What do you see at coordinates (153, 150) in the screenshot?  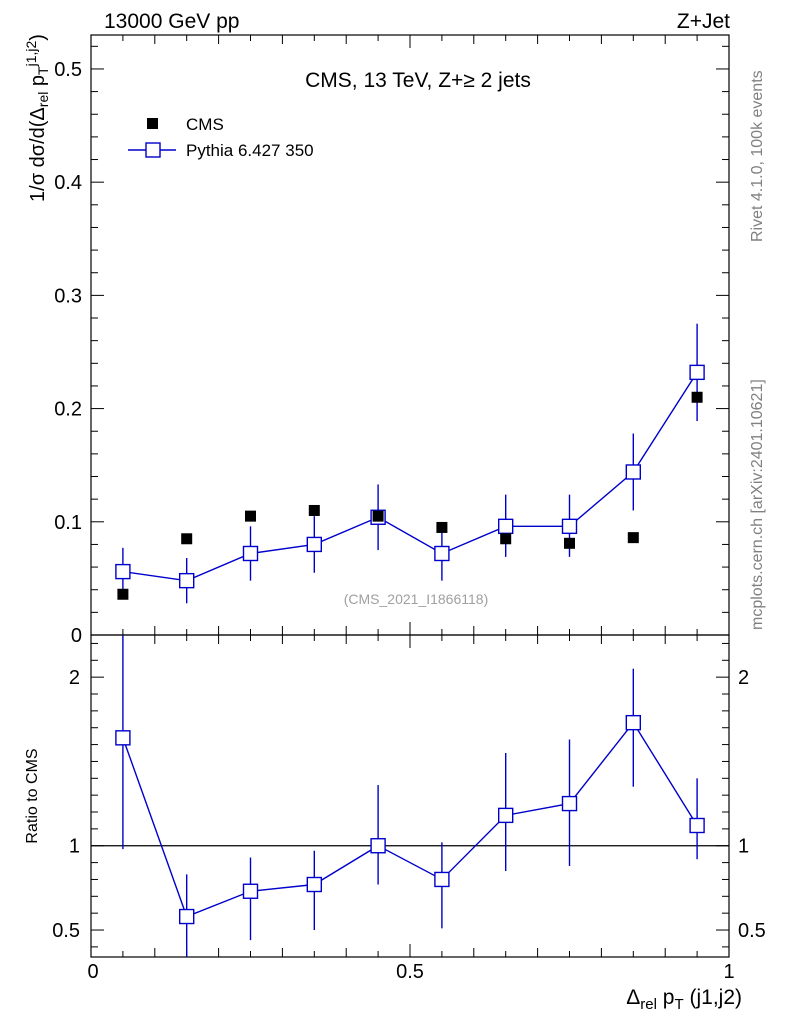 I see `legend-pythia-marker` at bounding box center [153, 150].